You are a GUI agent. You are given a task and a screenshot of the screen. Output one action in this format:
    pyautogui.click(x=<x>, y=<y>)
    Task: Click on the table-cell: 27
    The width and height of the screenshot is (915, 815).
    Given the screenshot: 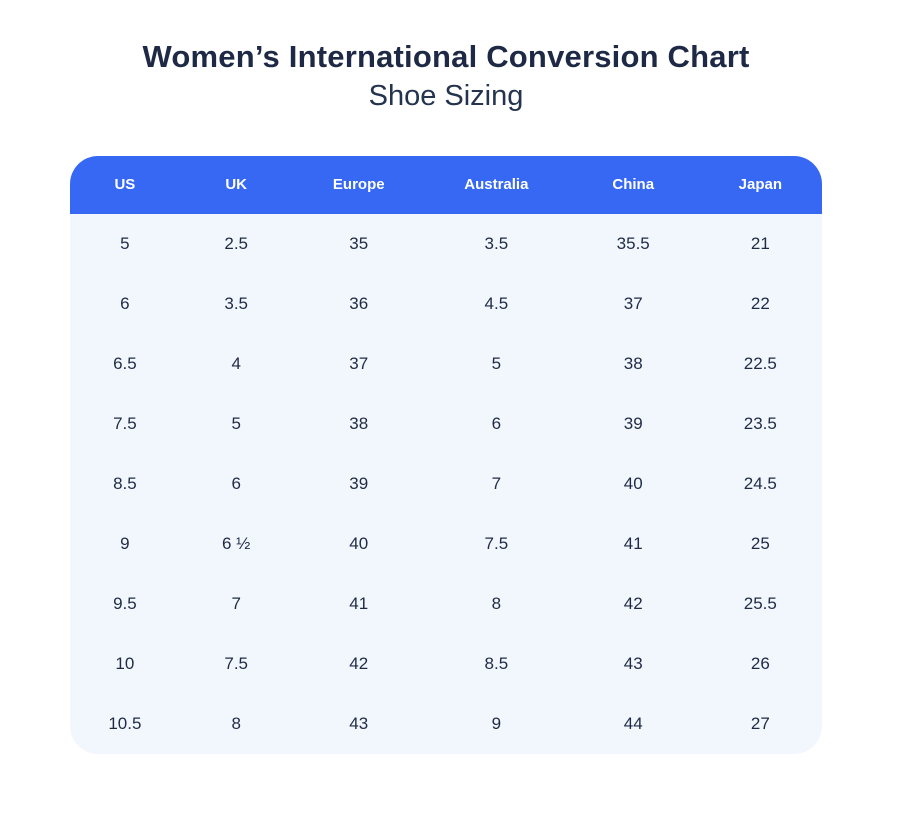 What is the action you would take?
    pyautogui.click(x=760, y=723)
    